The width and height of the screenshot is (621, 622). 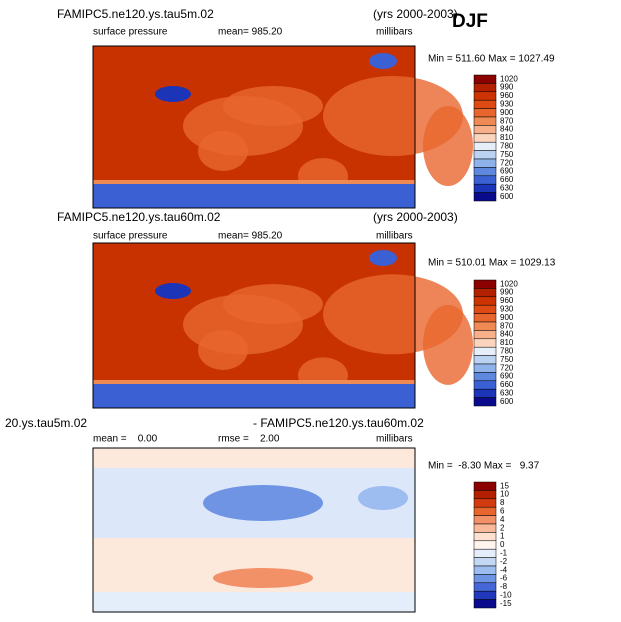 What do you see at coordinates (502, 544) in the screenshot?
I see `colorbar-label: 0` at bounding box center [502, 544].